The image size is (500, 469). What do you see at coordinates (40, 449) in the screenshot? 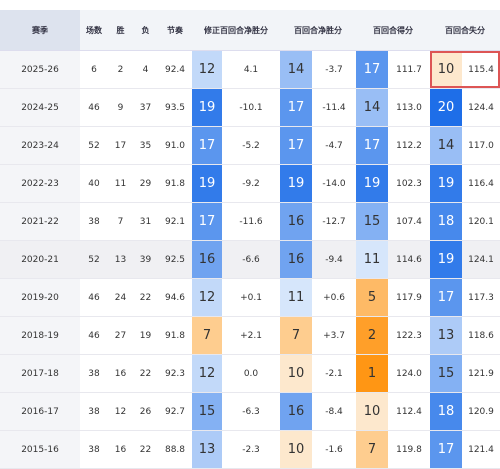
I see `season-cell: 2015-16` at bounding box center [40, 449].